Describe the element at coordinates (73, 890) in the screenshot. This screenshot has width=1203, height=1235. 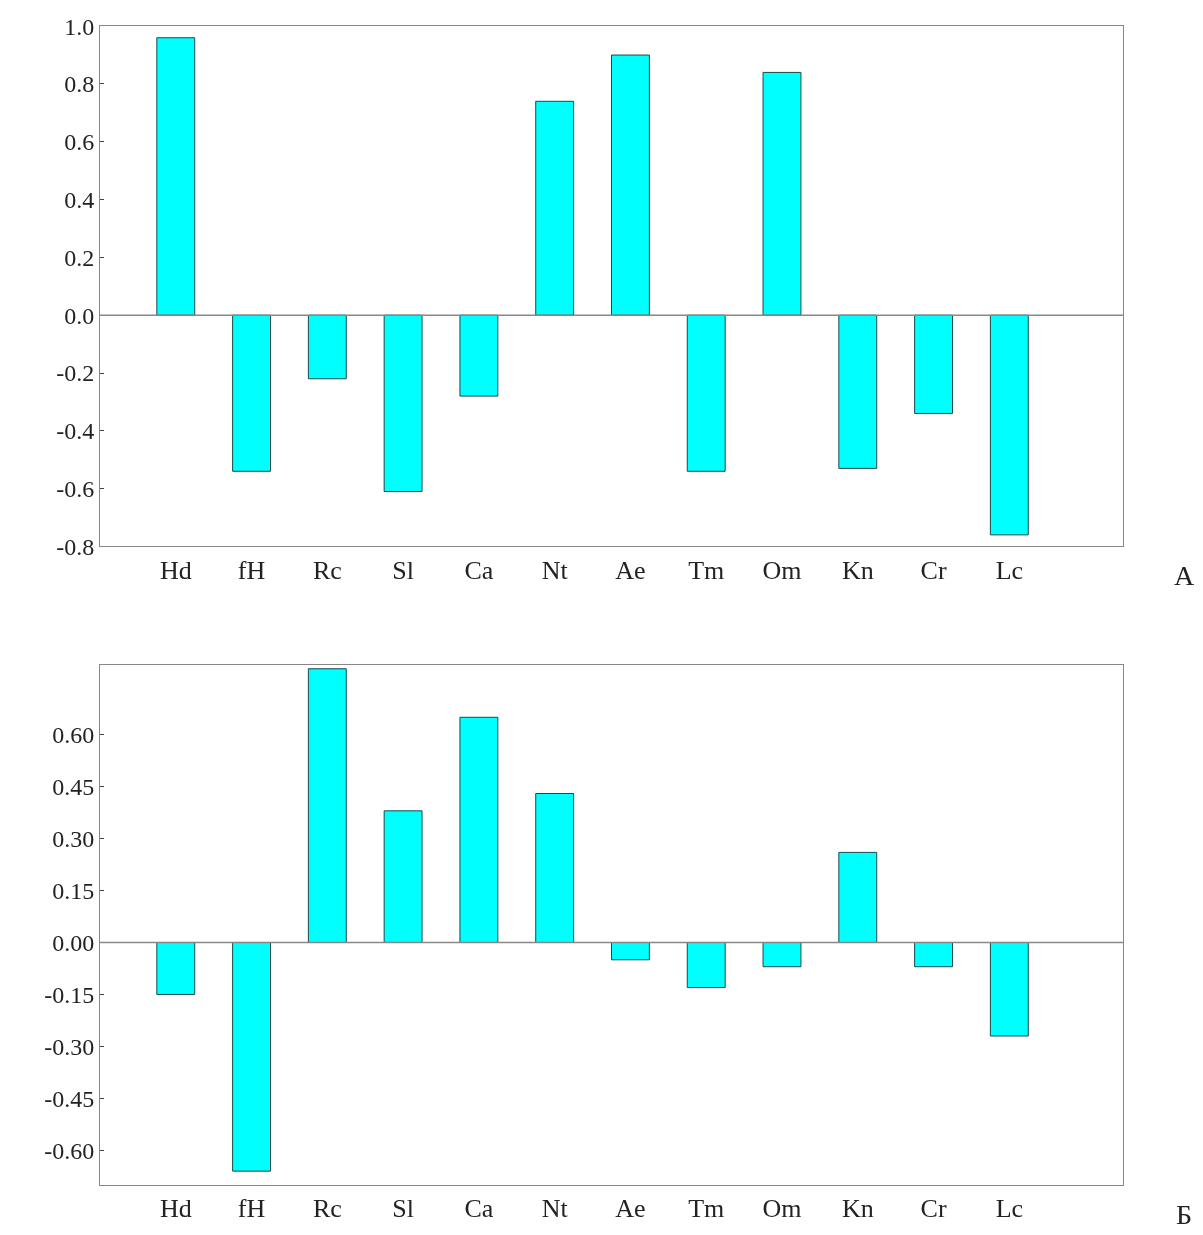
I see `y-tick-label: 0.15` at that location.